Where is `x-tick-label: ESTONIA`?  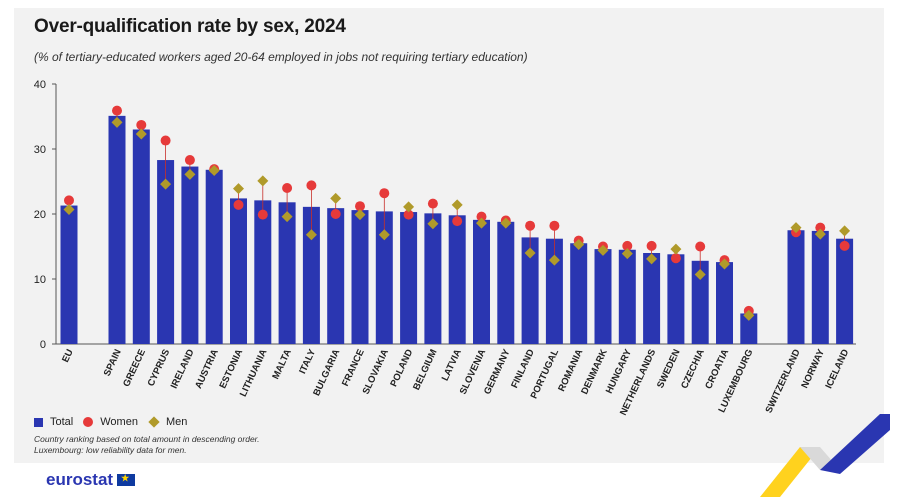 x-tick-label: ESTONIA is located at coordinates (231, 369).